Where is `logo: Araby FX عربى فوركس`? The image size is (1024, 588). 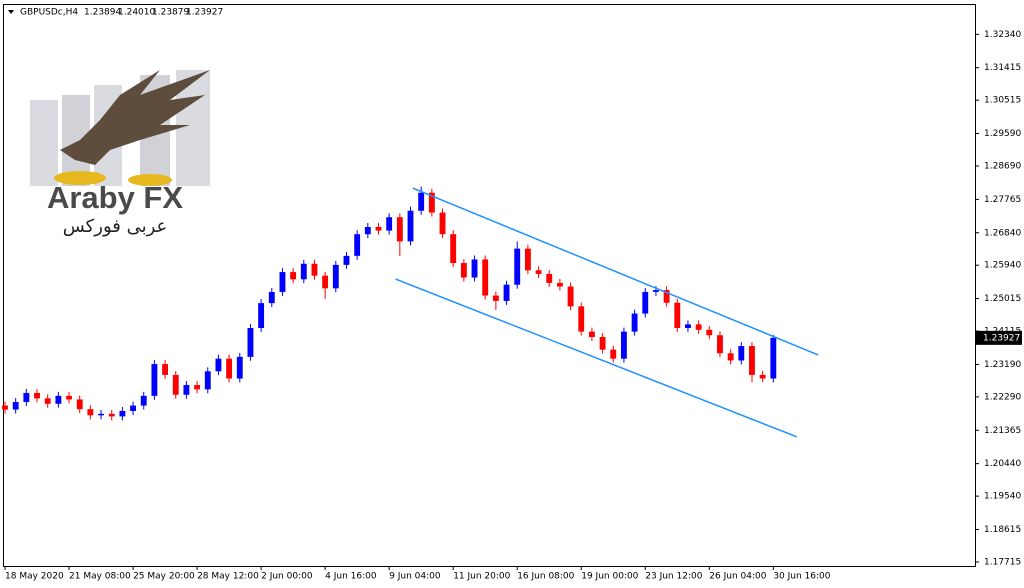 logo: Araby FX عربى فوركس is located at coordinates (120, 153).